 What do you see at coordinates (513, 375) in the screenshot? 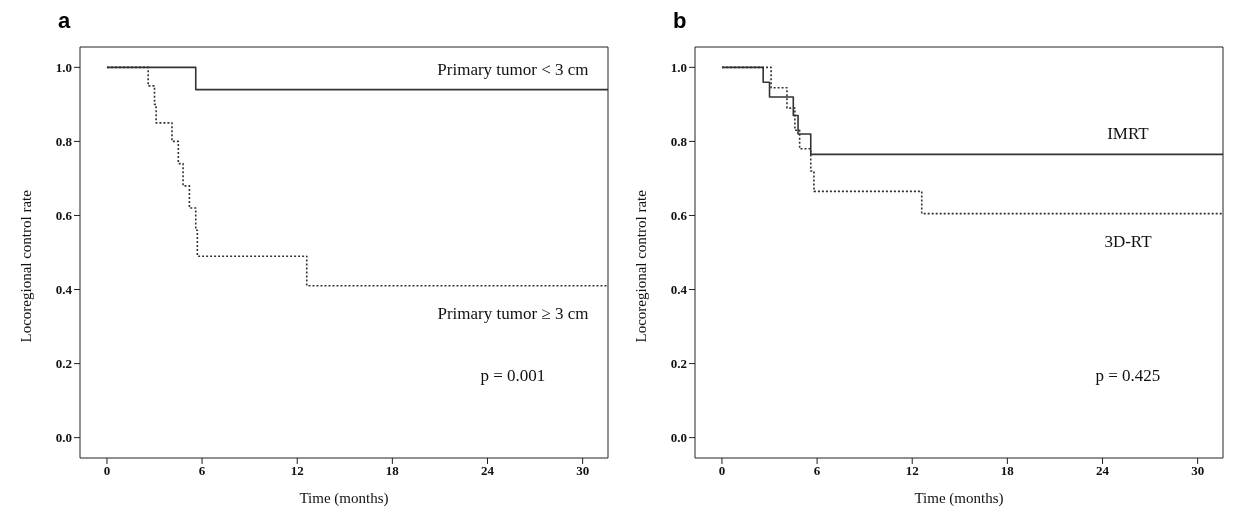
I see `annotation: p = 0.001` at bounding box center [513, 375].